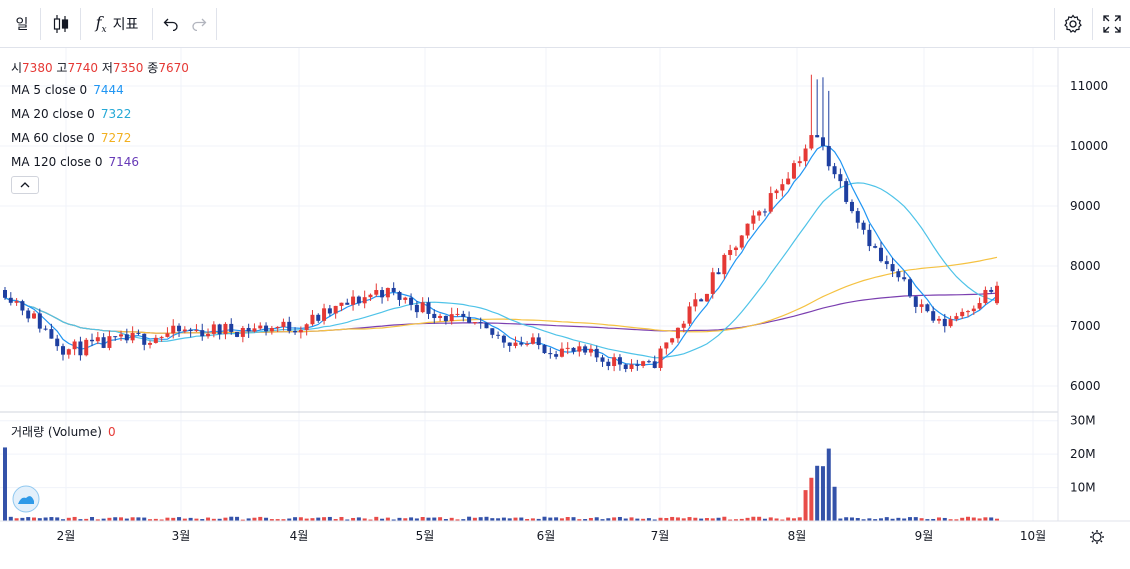 The width and height of the screenshot is (1130, 569). What do you see at coordinates (1085, 206) in the screenshot?
I see `price-tick-label: 9000` at bounding box center [1085, 206].